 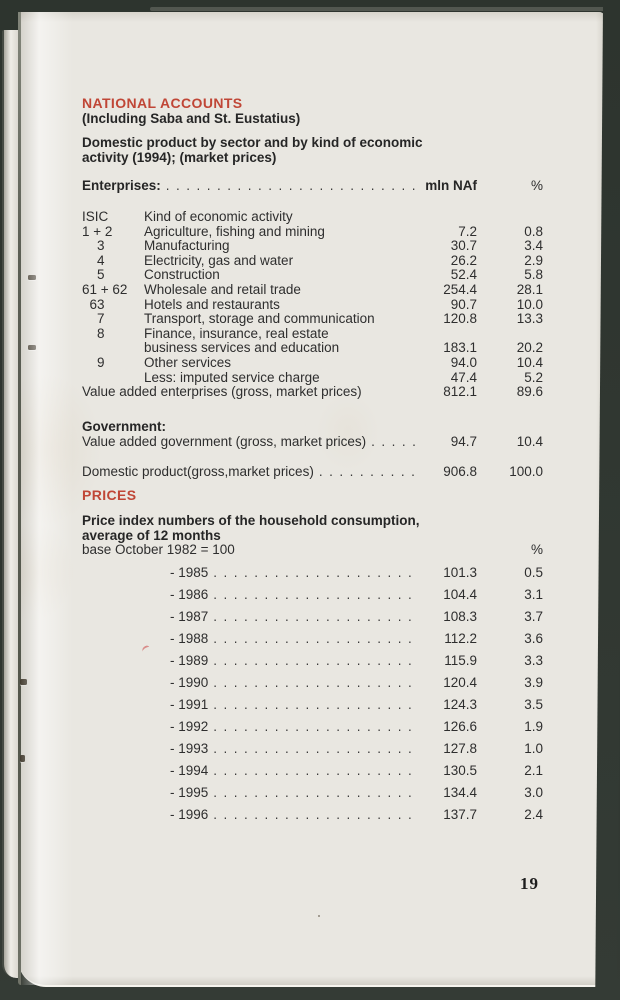 What do you see at coordinates (529, 392) in the screenshot?
I see `percent-cell: 89.6` at bounding box center [529, 392].